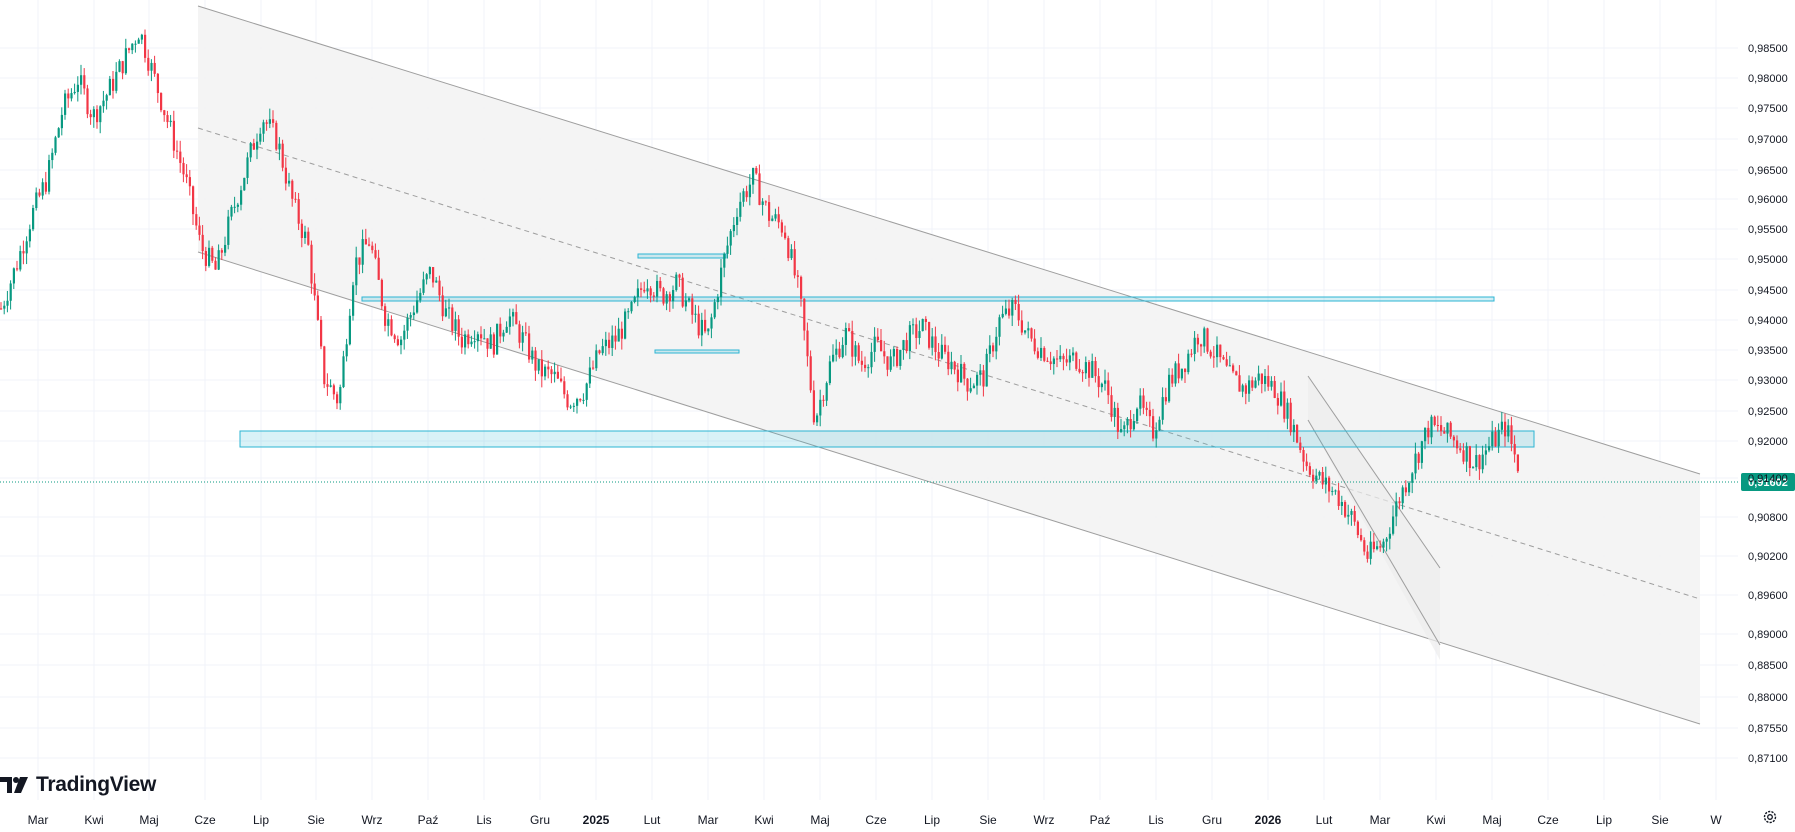 This screenshot has height=832, width=1795. I want to click on price-tick-label: 0,97500, so click(1768, 109).